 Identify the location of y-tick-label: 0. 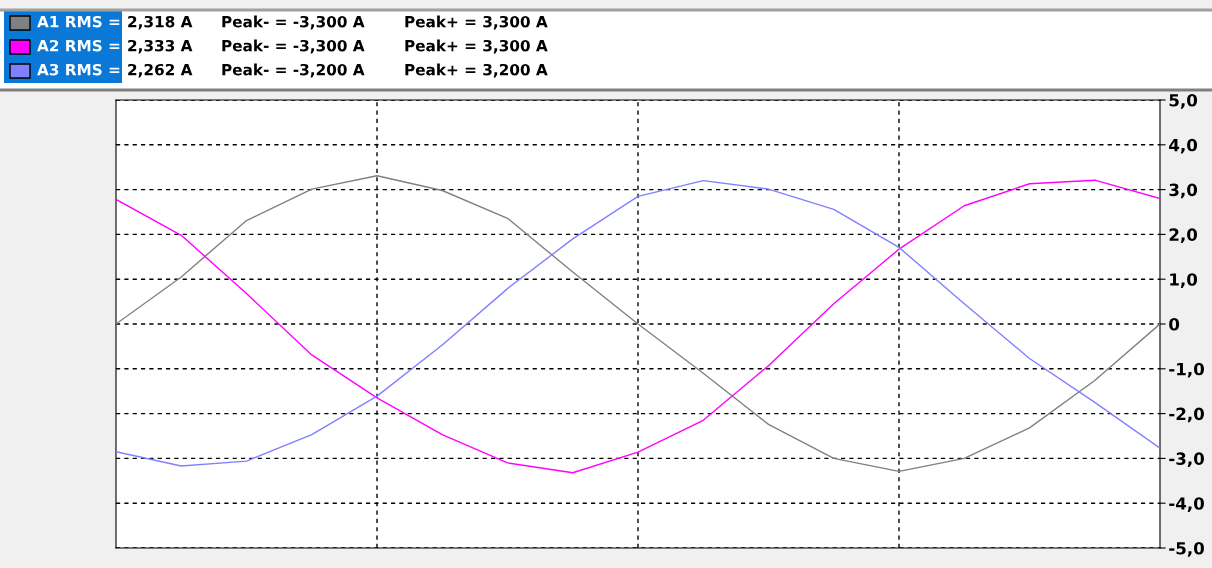
(1174, 324).